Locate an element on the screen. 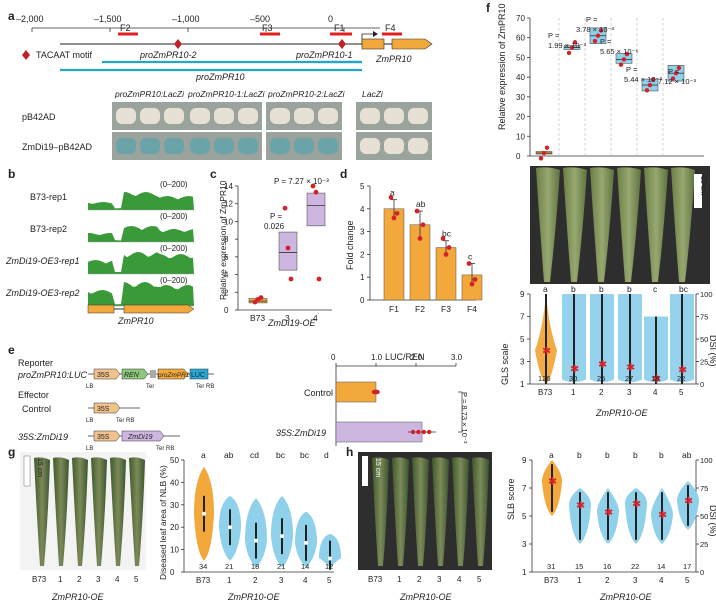  g-count-3: 21 is located at coordinates (281, 566).